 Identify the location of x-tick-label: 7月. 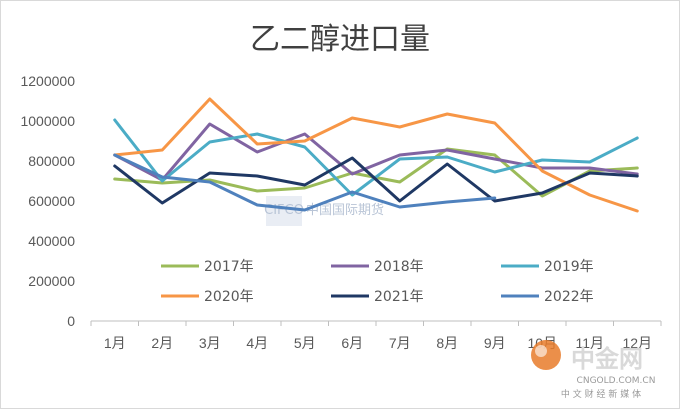
(400, 343).